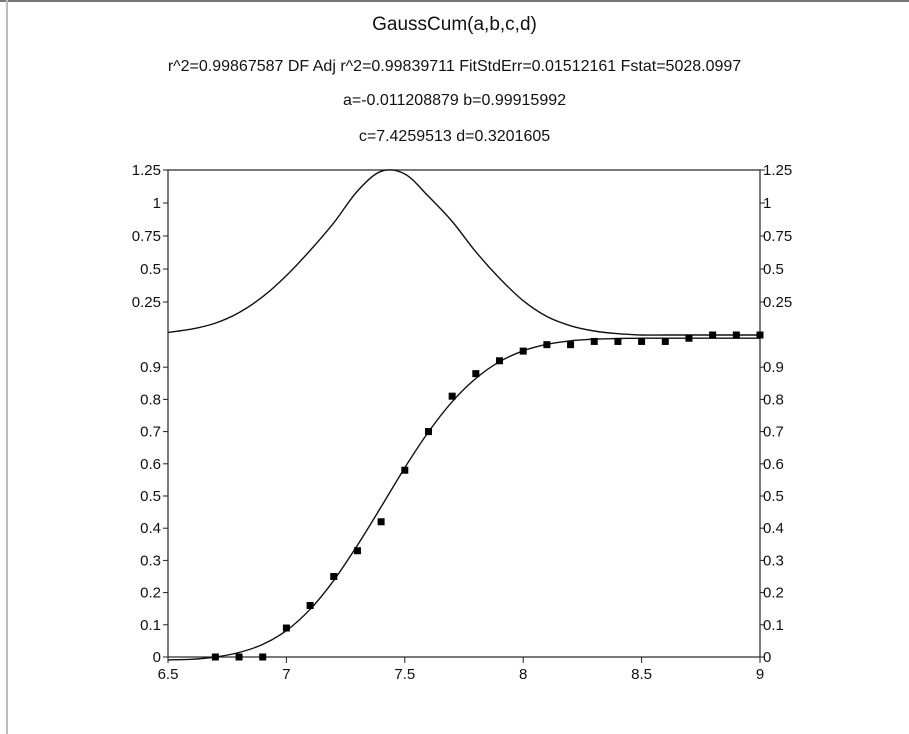 This screenshot has width=909, height=734. What do you see at coordinates (157, 203) in the screenshot?
I see `density-y-left-tick-label: 1` at bounding box center [157, 203].